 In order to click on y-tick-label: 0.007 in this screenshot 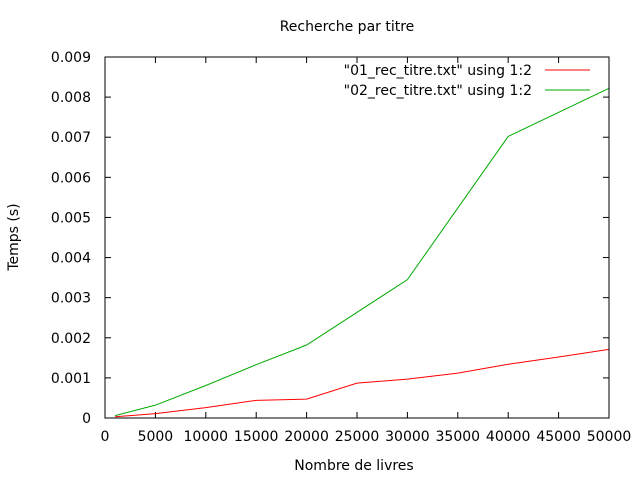, I will do `click(71, 138)`.